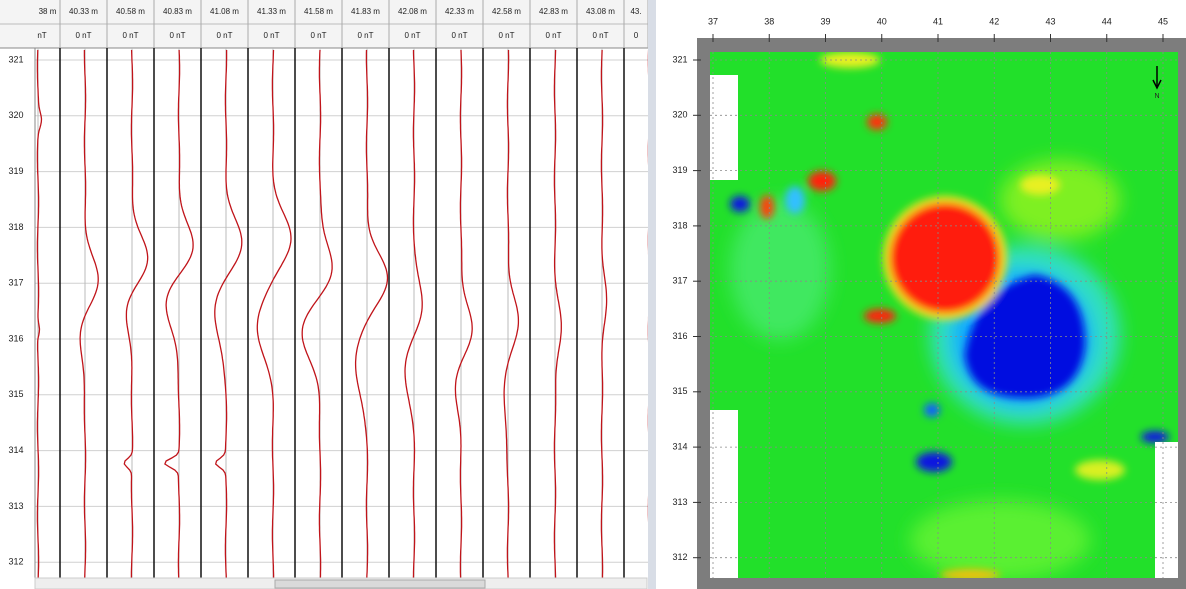 This screenshot has width=1186, height=589. What do you see at coordinates (994, 21) in the screenshot?
I see `x-label: 42` at bounding box center [994, 21].